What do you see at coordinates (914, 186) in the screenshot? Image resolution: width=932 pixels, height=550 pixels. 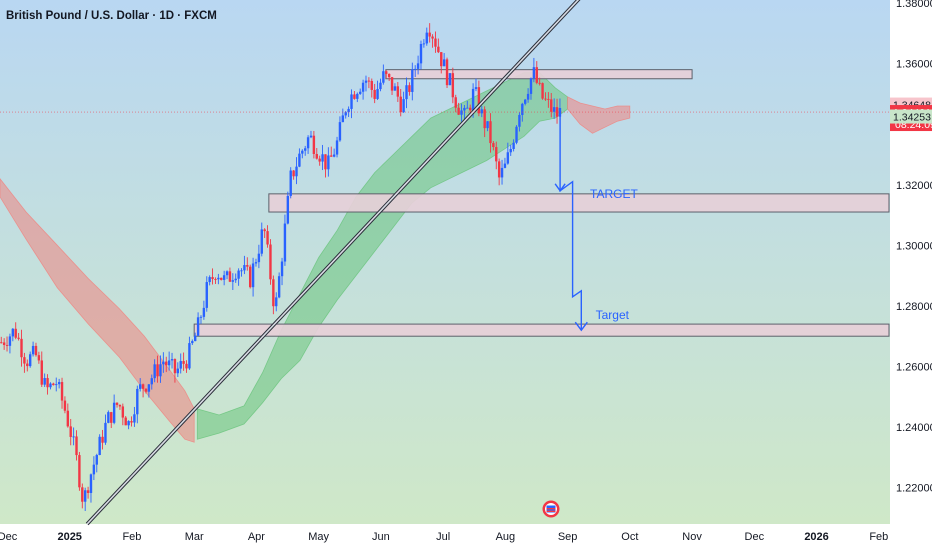 I see `y-tick-label: 1.32000` at bounding box center [914, 186].